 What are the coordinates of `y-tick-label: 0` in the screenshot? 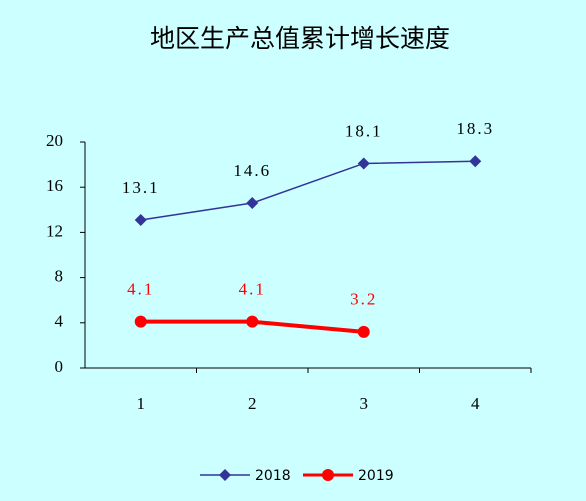 It's located at (59, 366).